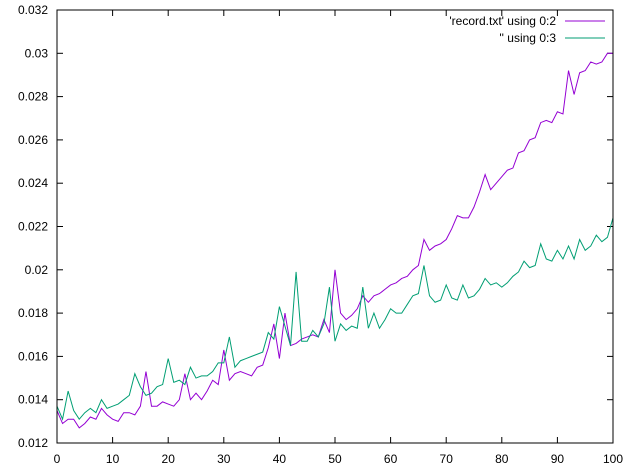 This screenshot has height=473, width=633. What do you see at coordinates (169, 459) in the screenshot?
I see `x-tick-label: 20` at bounding box center [169, 459].